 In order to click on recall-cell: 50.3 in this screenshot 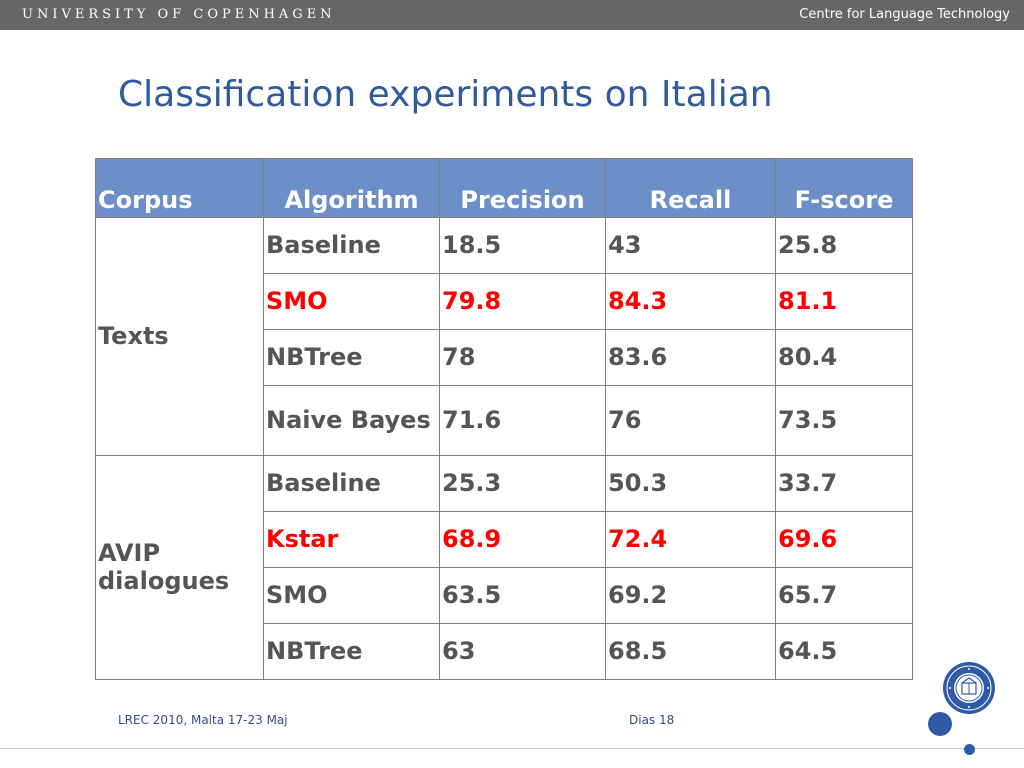, I will do `click(690, 483)`.